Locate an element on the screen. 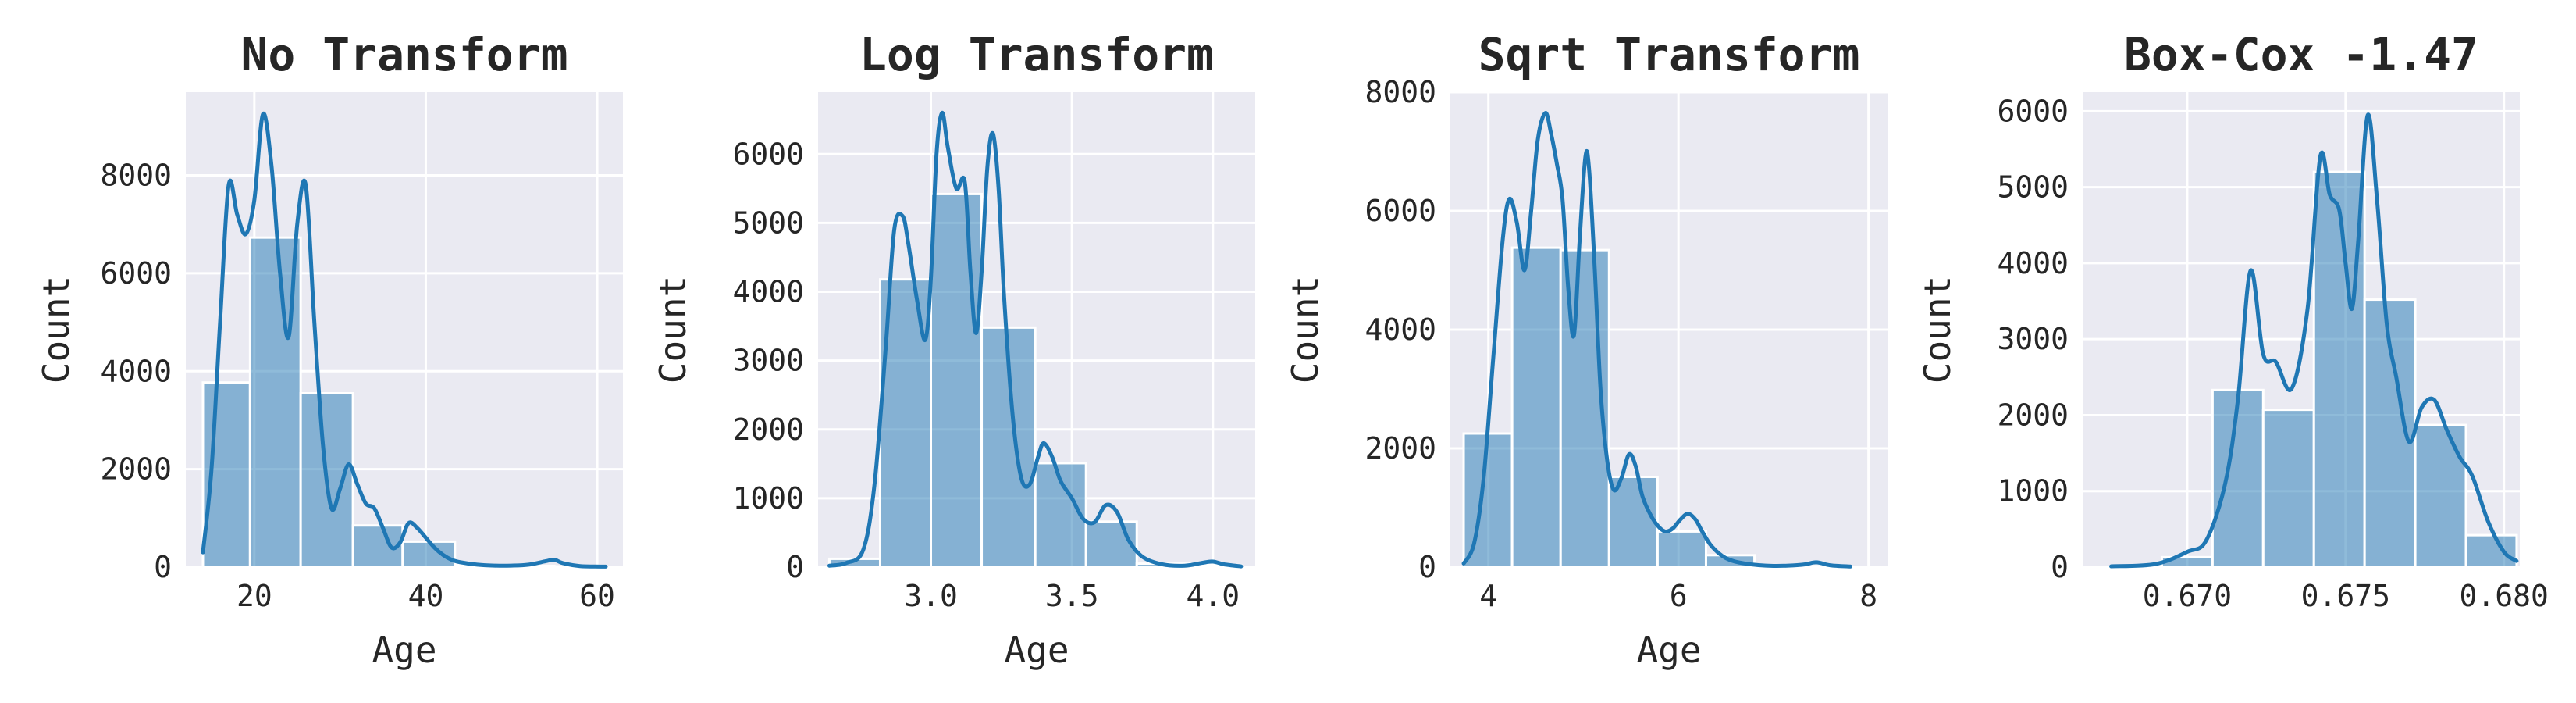 Image resolution: width=2576 pixels, height=703 pixels. x-tick-label: 0.670 is located at coordinates (2187, 596).